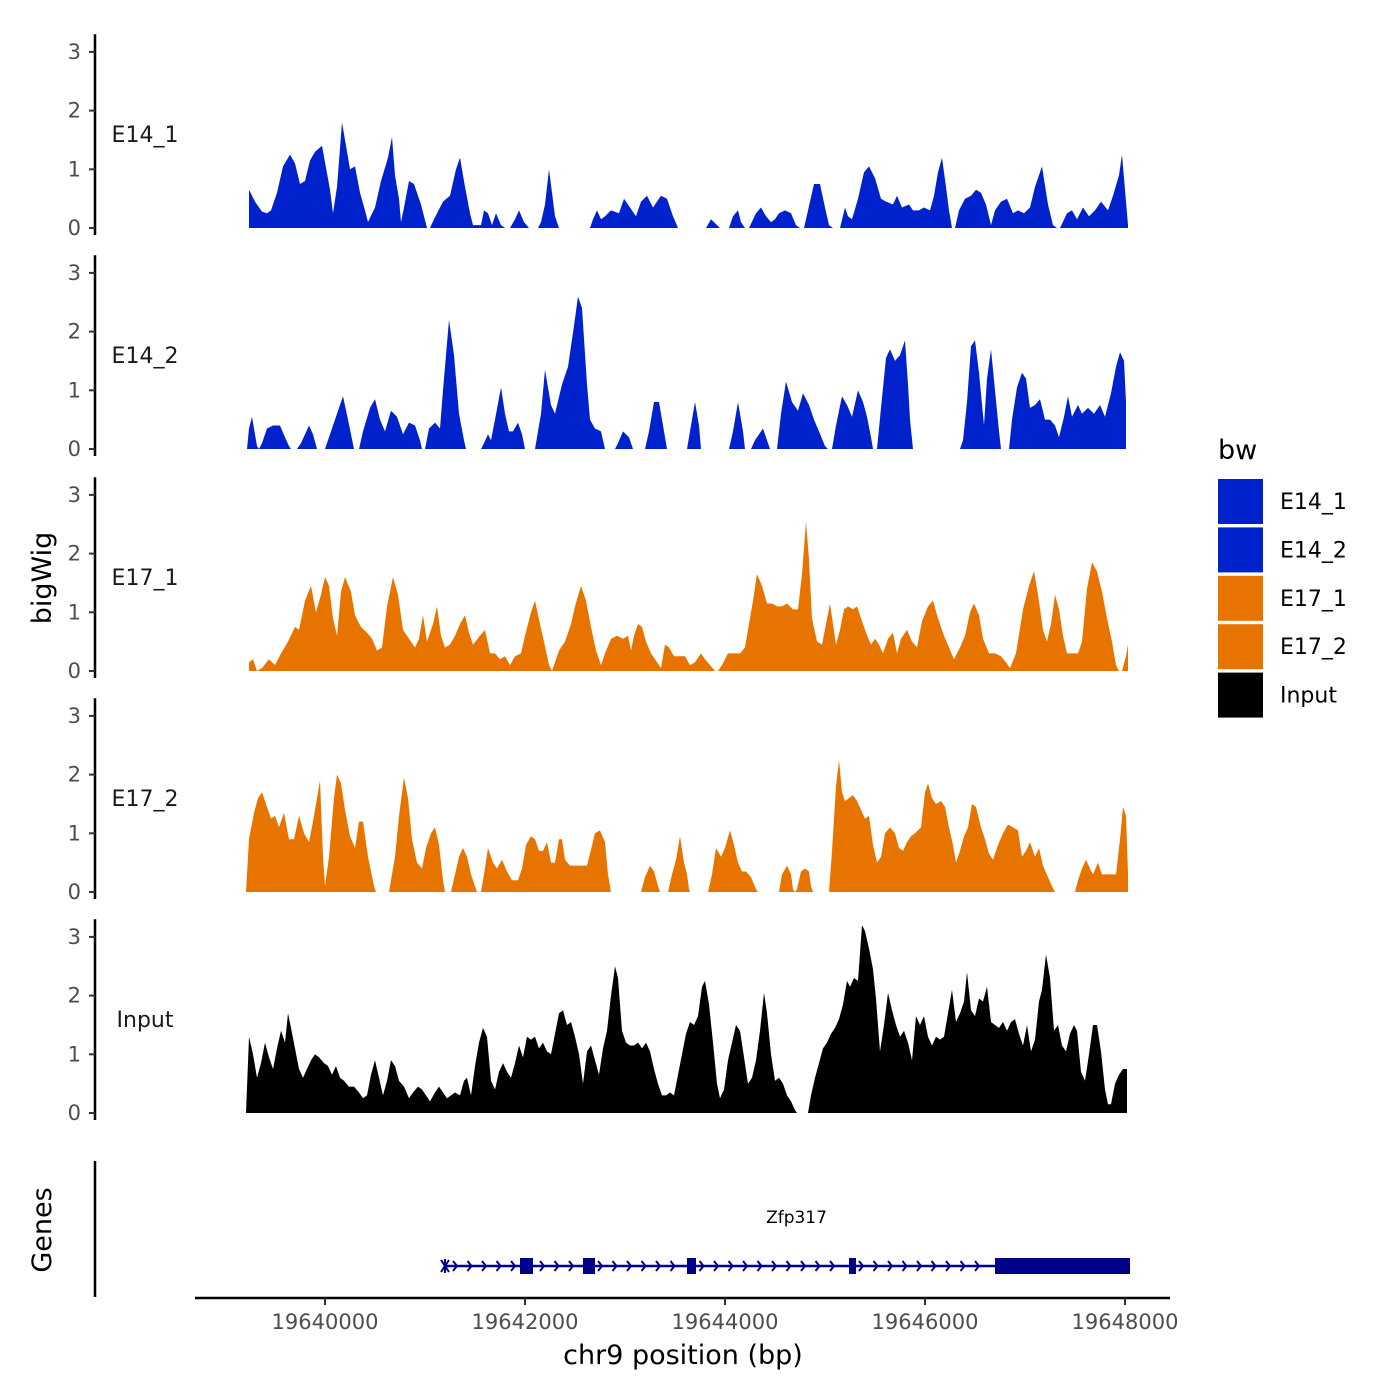 Image resolution: width=1400 pixels, height=1400 pixels. Describe the element at coordinates (1282, 576) in the screenshot. I see `legend: bw E14_1 E14_2 E17_1 E17_2 Input` at that location.